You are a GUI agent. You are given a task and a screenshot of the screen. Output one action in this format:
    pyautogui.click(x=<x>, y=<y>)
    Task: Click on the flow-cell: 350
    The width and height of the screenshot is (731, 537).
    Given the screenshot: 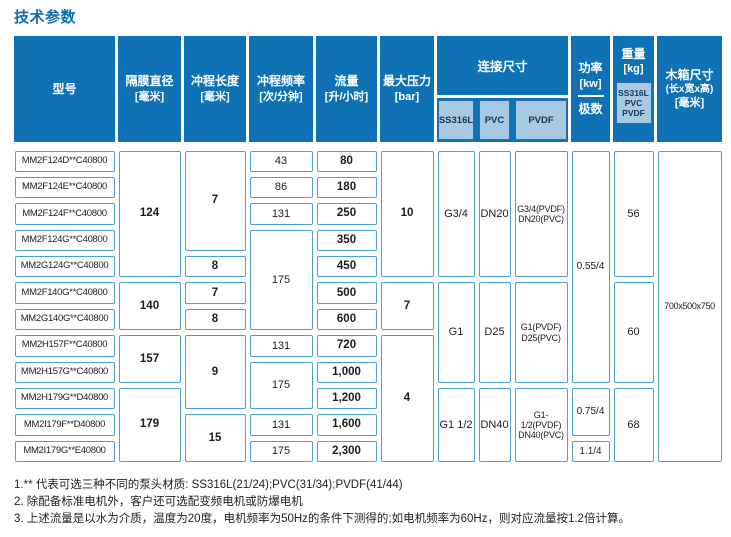 What is the action you would take?
    pyautogui.click(x=346, y=240)
    